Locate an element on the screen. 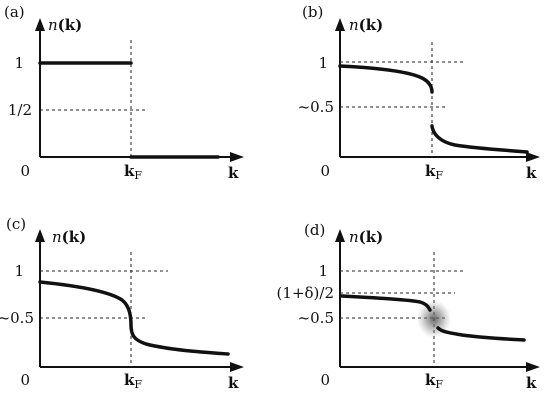 The image size is (545, 400). panel-b-curve-above-kf is located at coordinates (479, 139).